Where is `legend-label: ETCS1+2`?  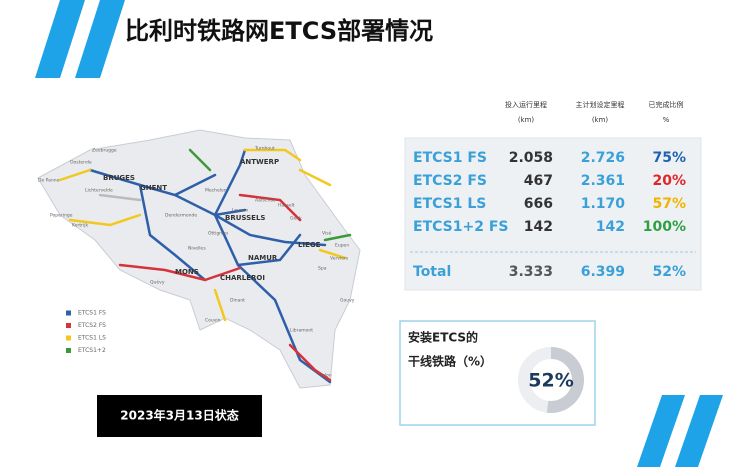
legend-label: ETCS1+2 is located at coordinates (92, 350).